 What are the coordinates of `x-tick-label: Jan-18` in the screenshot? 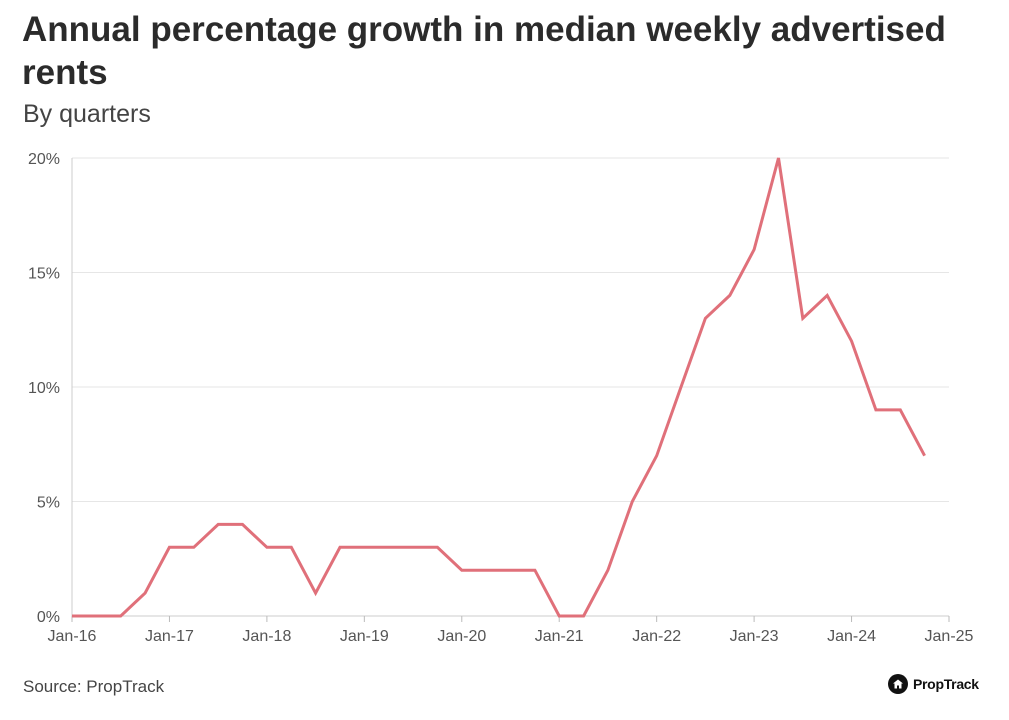 It's located at (266, 636).